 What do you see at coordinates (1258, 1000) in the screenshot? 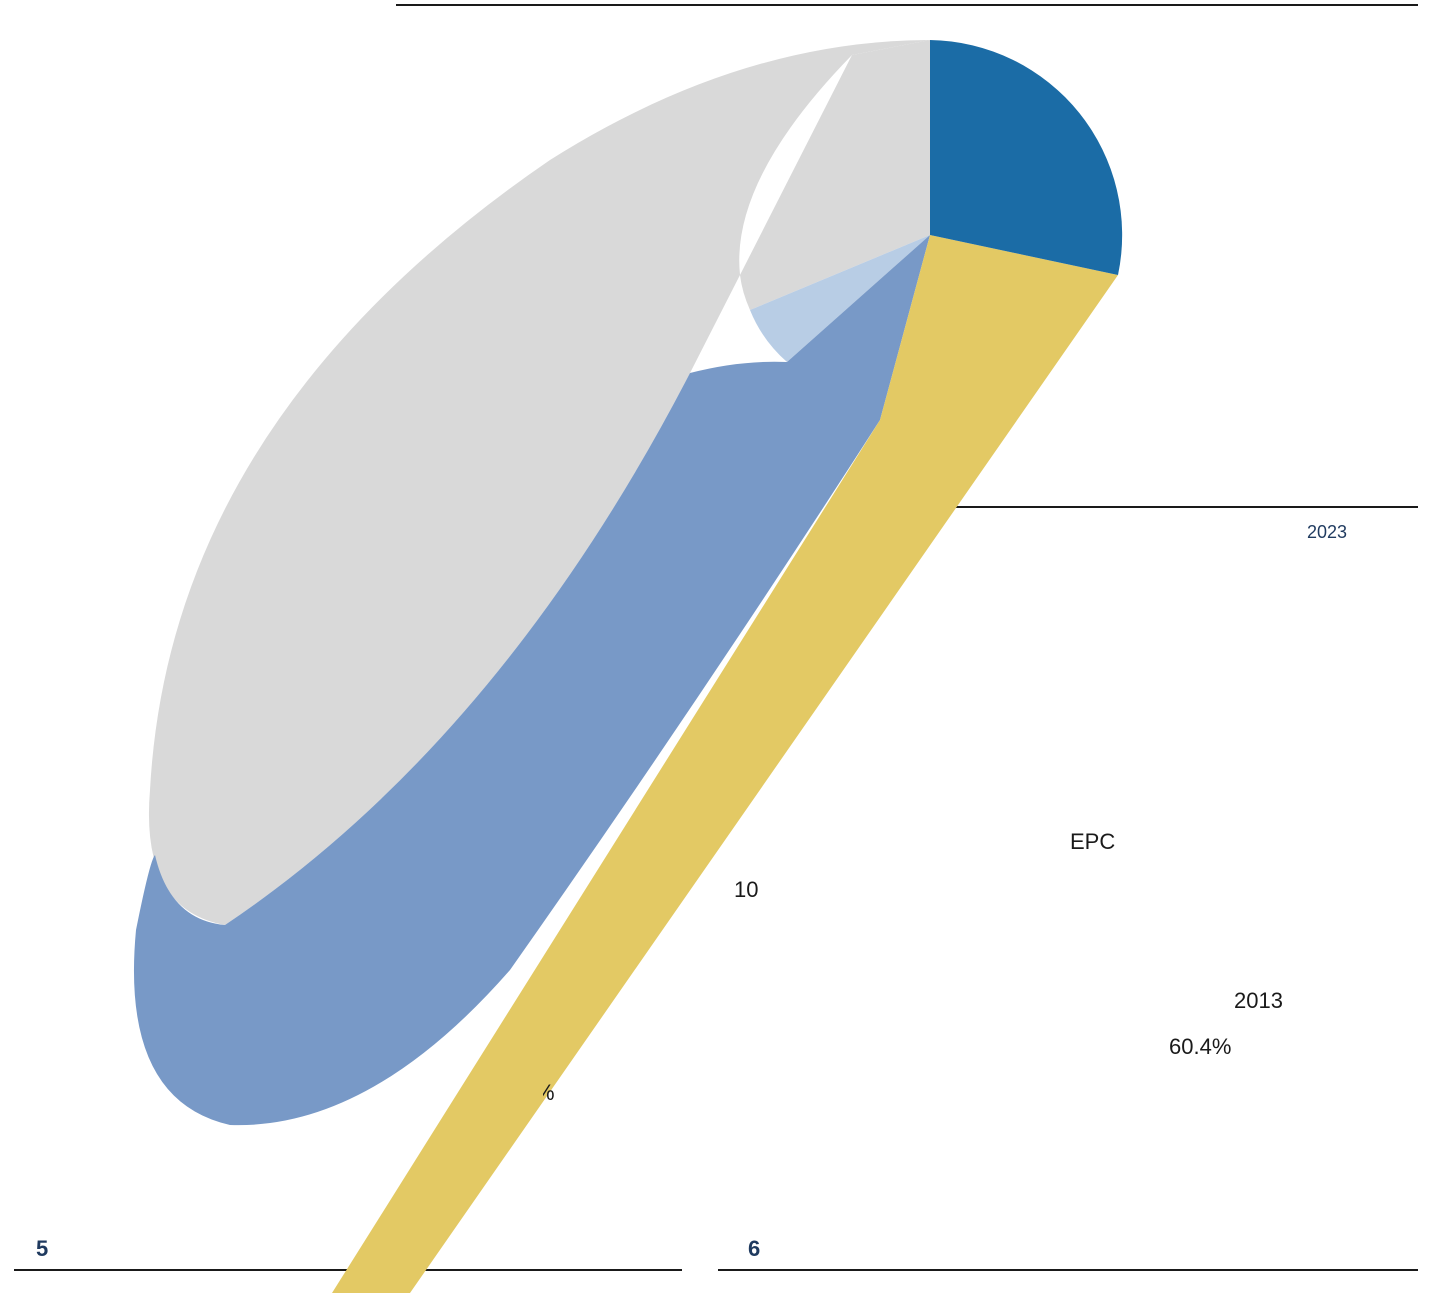
I see `year-label-2013: 2013` at bounding box center [1258, 1000].